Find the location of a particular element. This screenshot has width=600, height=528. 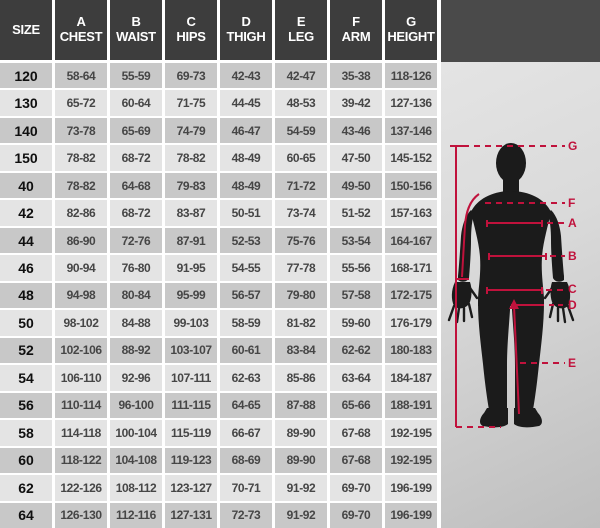

value-cell: 53-54 is located at coordinates (356, 240).